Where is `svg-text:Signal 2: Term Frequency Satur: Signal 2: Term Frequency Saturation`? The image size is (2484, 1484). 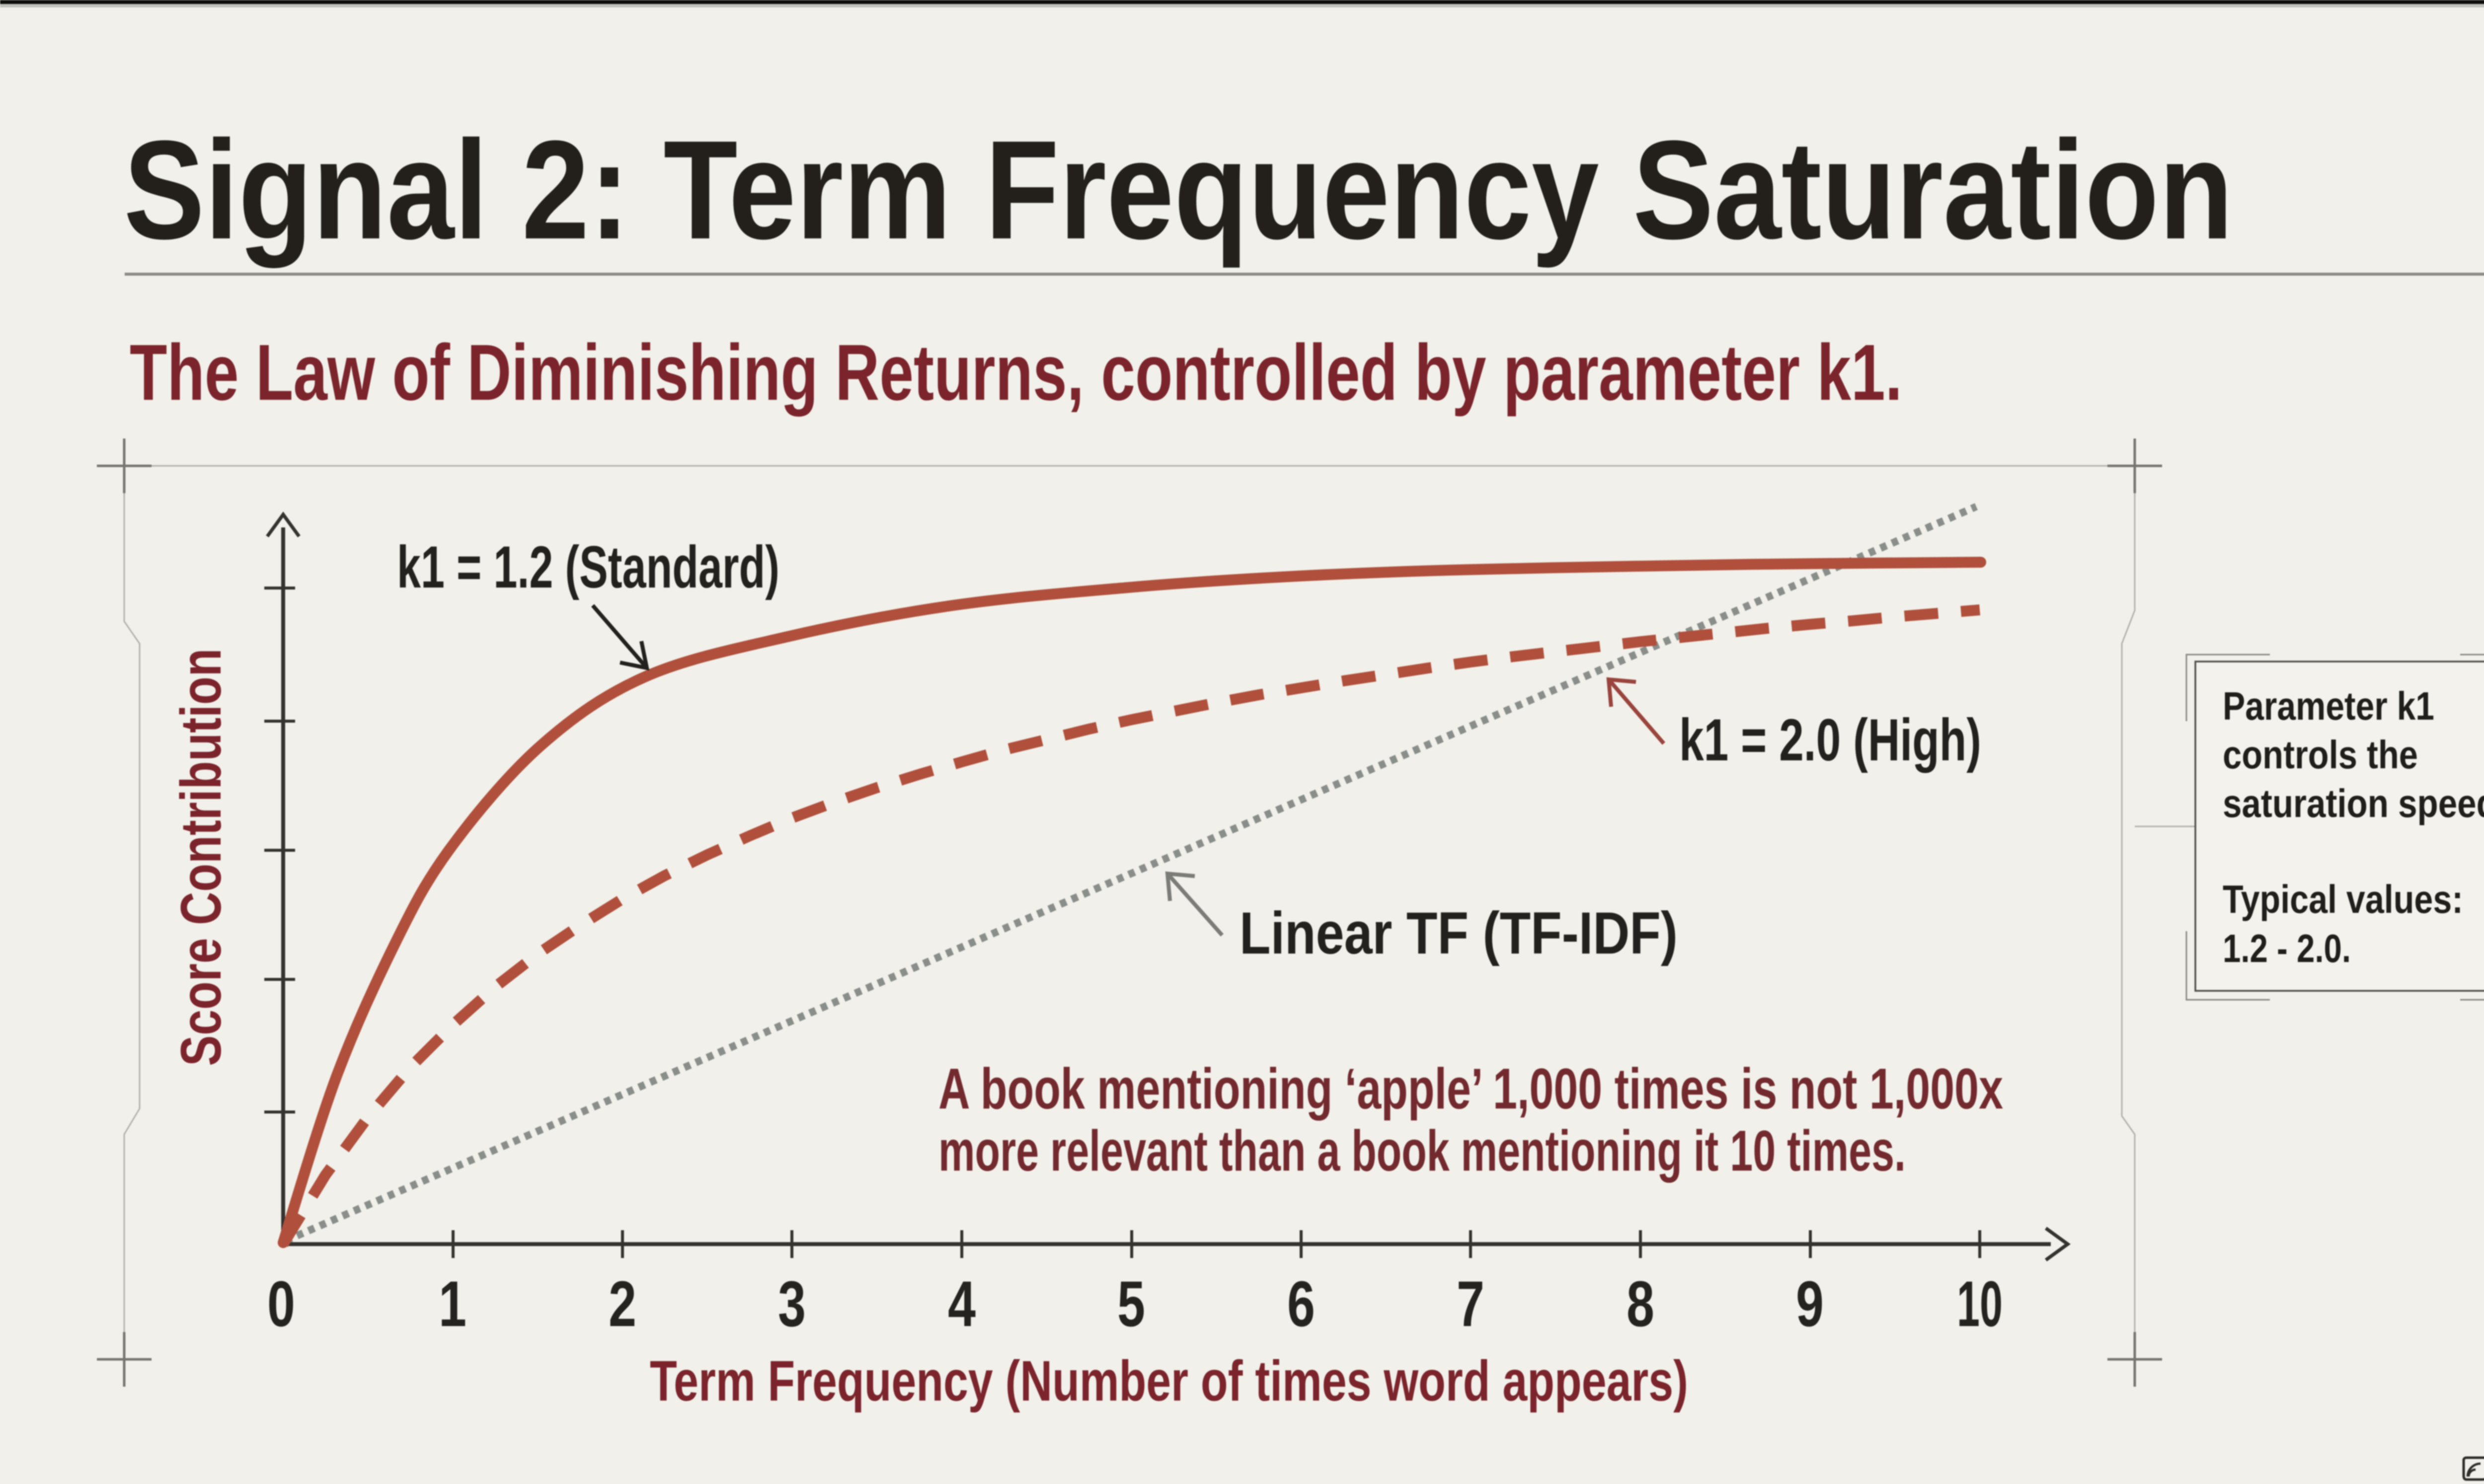
svg-text:Signal 2: Term Frequency Satur: Signal 2: Term Frequency Saturation is located at coordinates (1178, 190).